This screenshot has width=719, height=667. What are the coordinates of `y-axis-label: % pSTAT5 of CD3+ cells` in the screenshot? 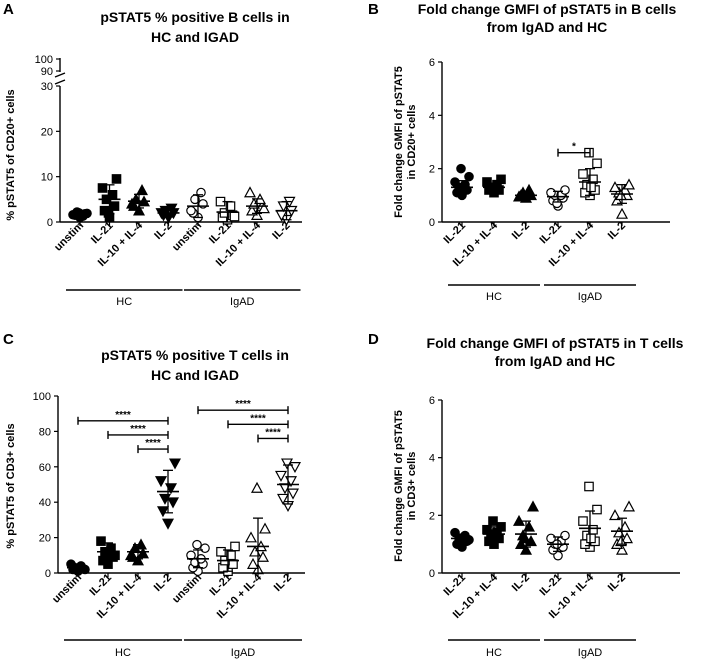 It's located at (11, 485).